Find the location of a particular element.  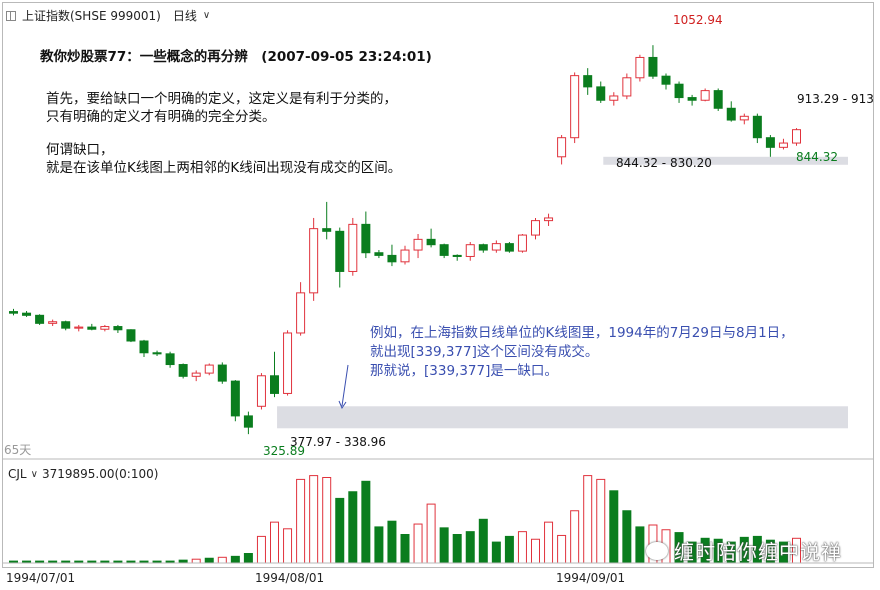

gap-band is located at coordinates (562, 417).